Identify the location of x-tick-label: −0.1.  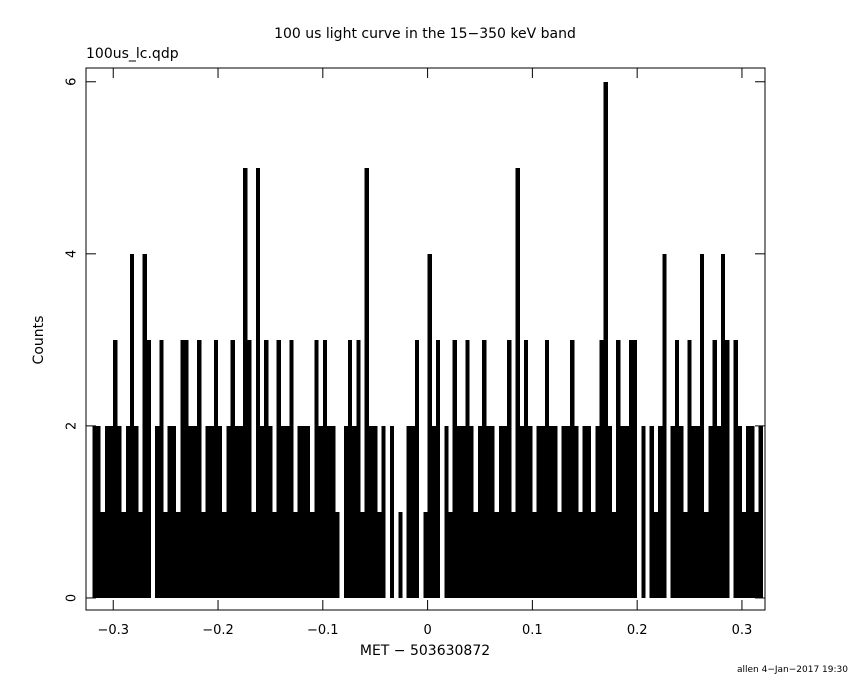
(323, 630).